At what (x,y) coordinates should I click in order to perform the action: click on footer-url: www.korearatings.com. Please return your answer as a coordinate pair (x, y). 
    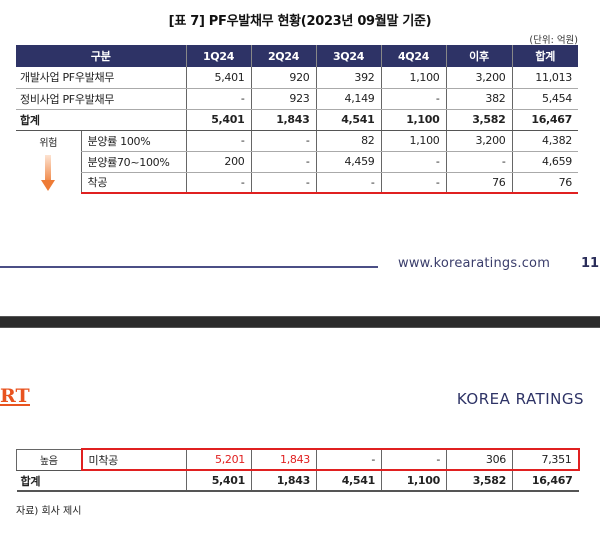
    Looking at the image, I should click on (474, 263).